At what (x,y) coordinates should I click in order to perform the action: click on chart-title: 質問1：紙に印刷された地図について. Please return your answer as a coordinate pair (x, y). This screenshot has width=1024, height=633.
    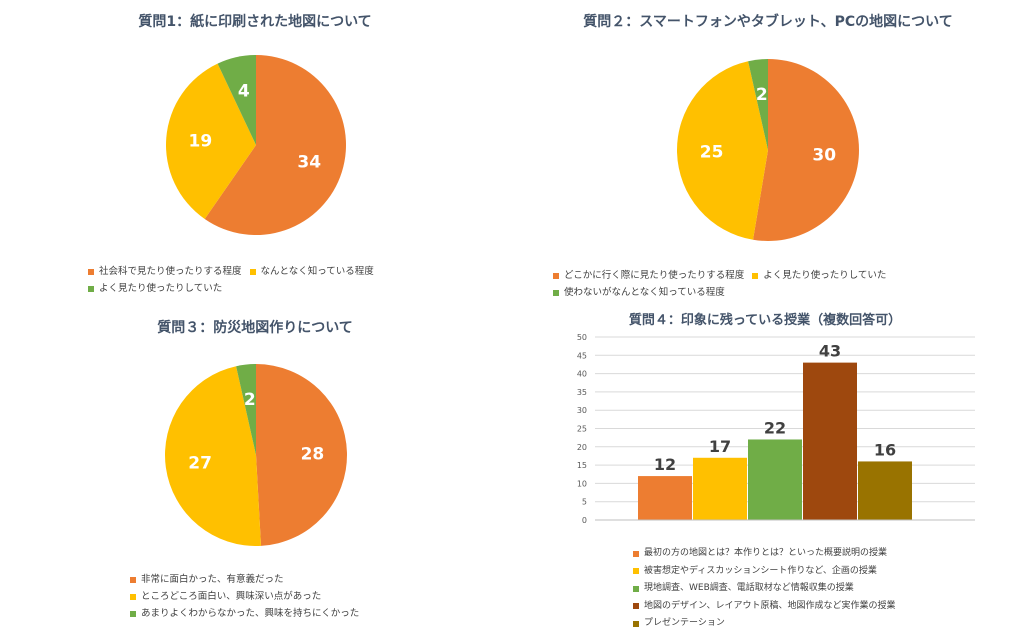
    Looking at the image, I should click on (255, 22).